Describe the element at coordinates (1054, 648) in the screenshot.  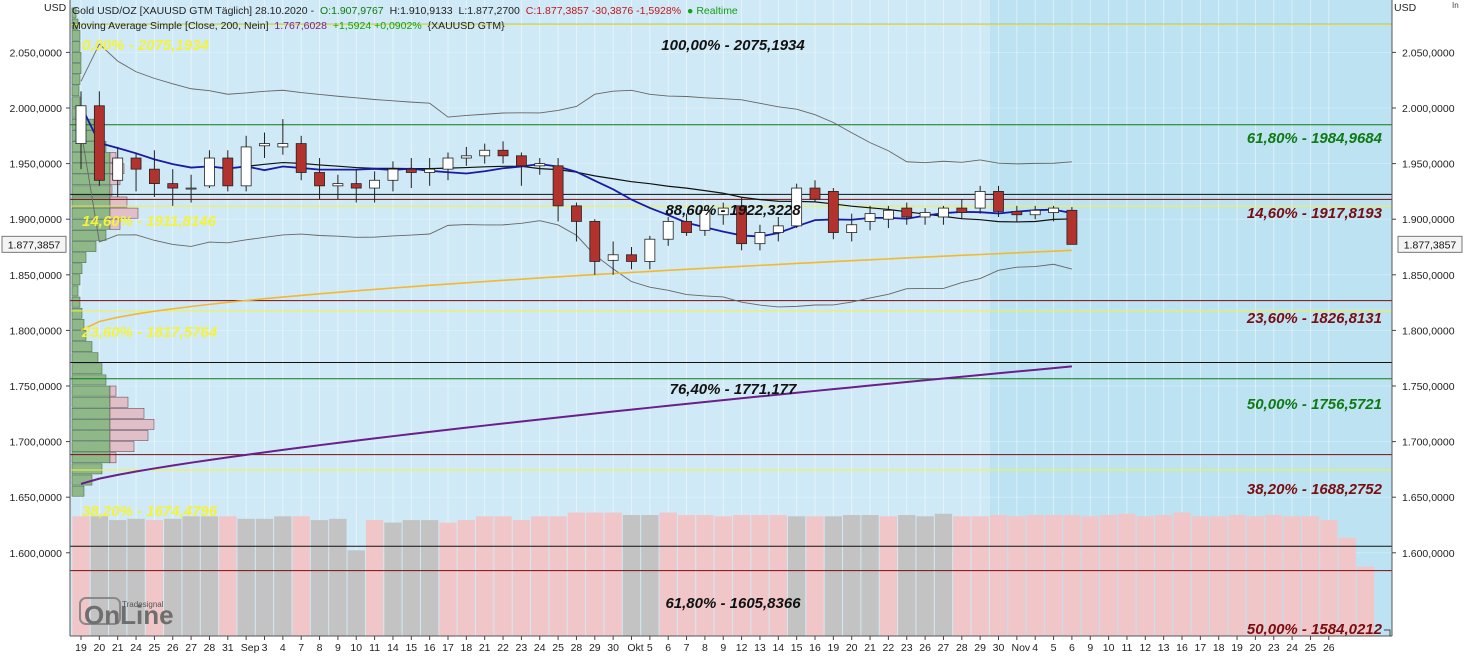
I see `x-tick-label: 5` at that location.